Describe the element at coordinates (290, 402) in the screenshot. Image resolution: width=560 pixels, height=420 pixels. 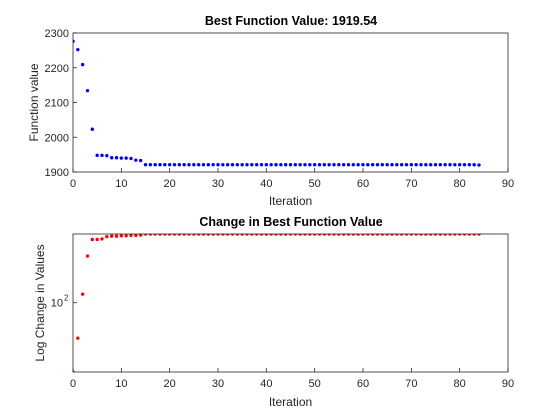
I see `bottom-x-axis-label: Iteration` at that location.